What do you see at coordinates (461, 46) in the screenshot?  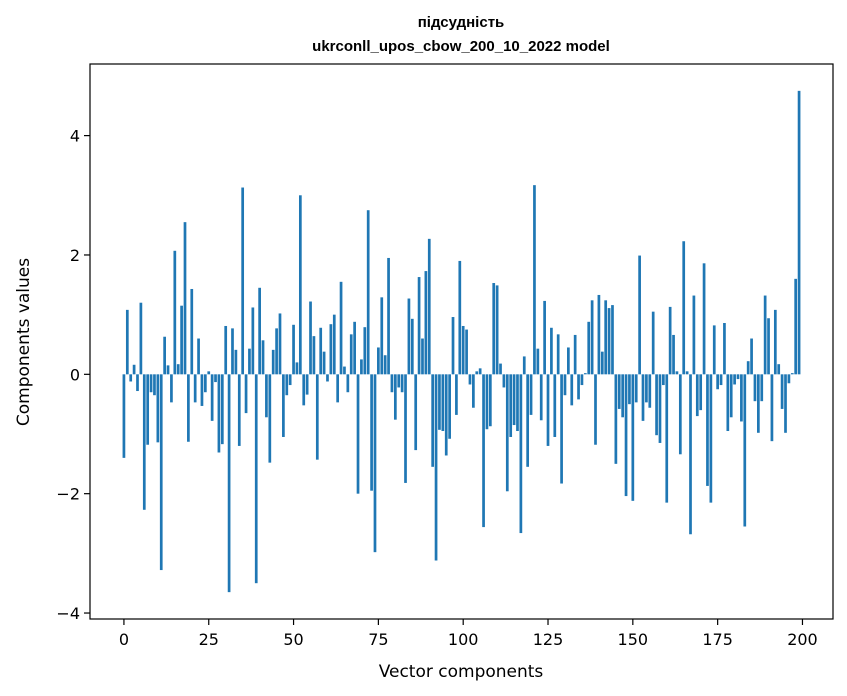 I see `chart-subtitle: ukrconll_upos_cbow_200_10_2022 model` at bounding box center [461, 46].